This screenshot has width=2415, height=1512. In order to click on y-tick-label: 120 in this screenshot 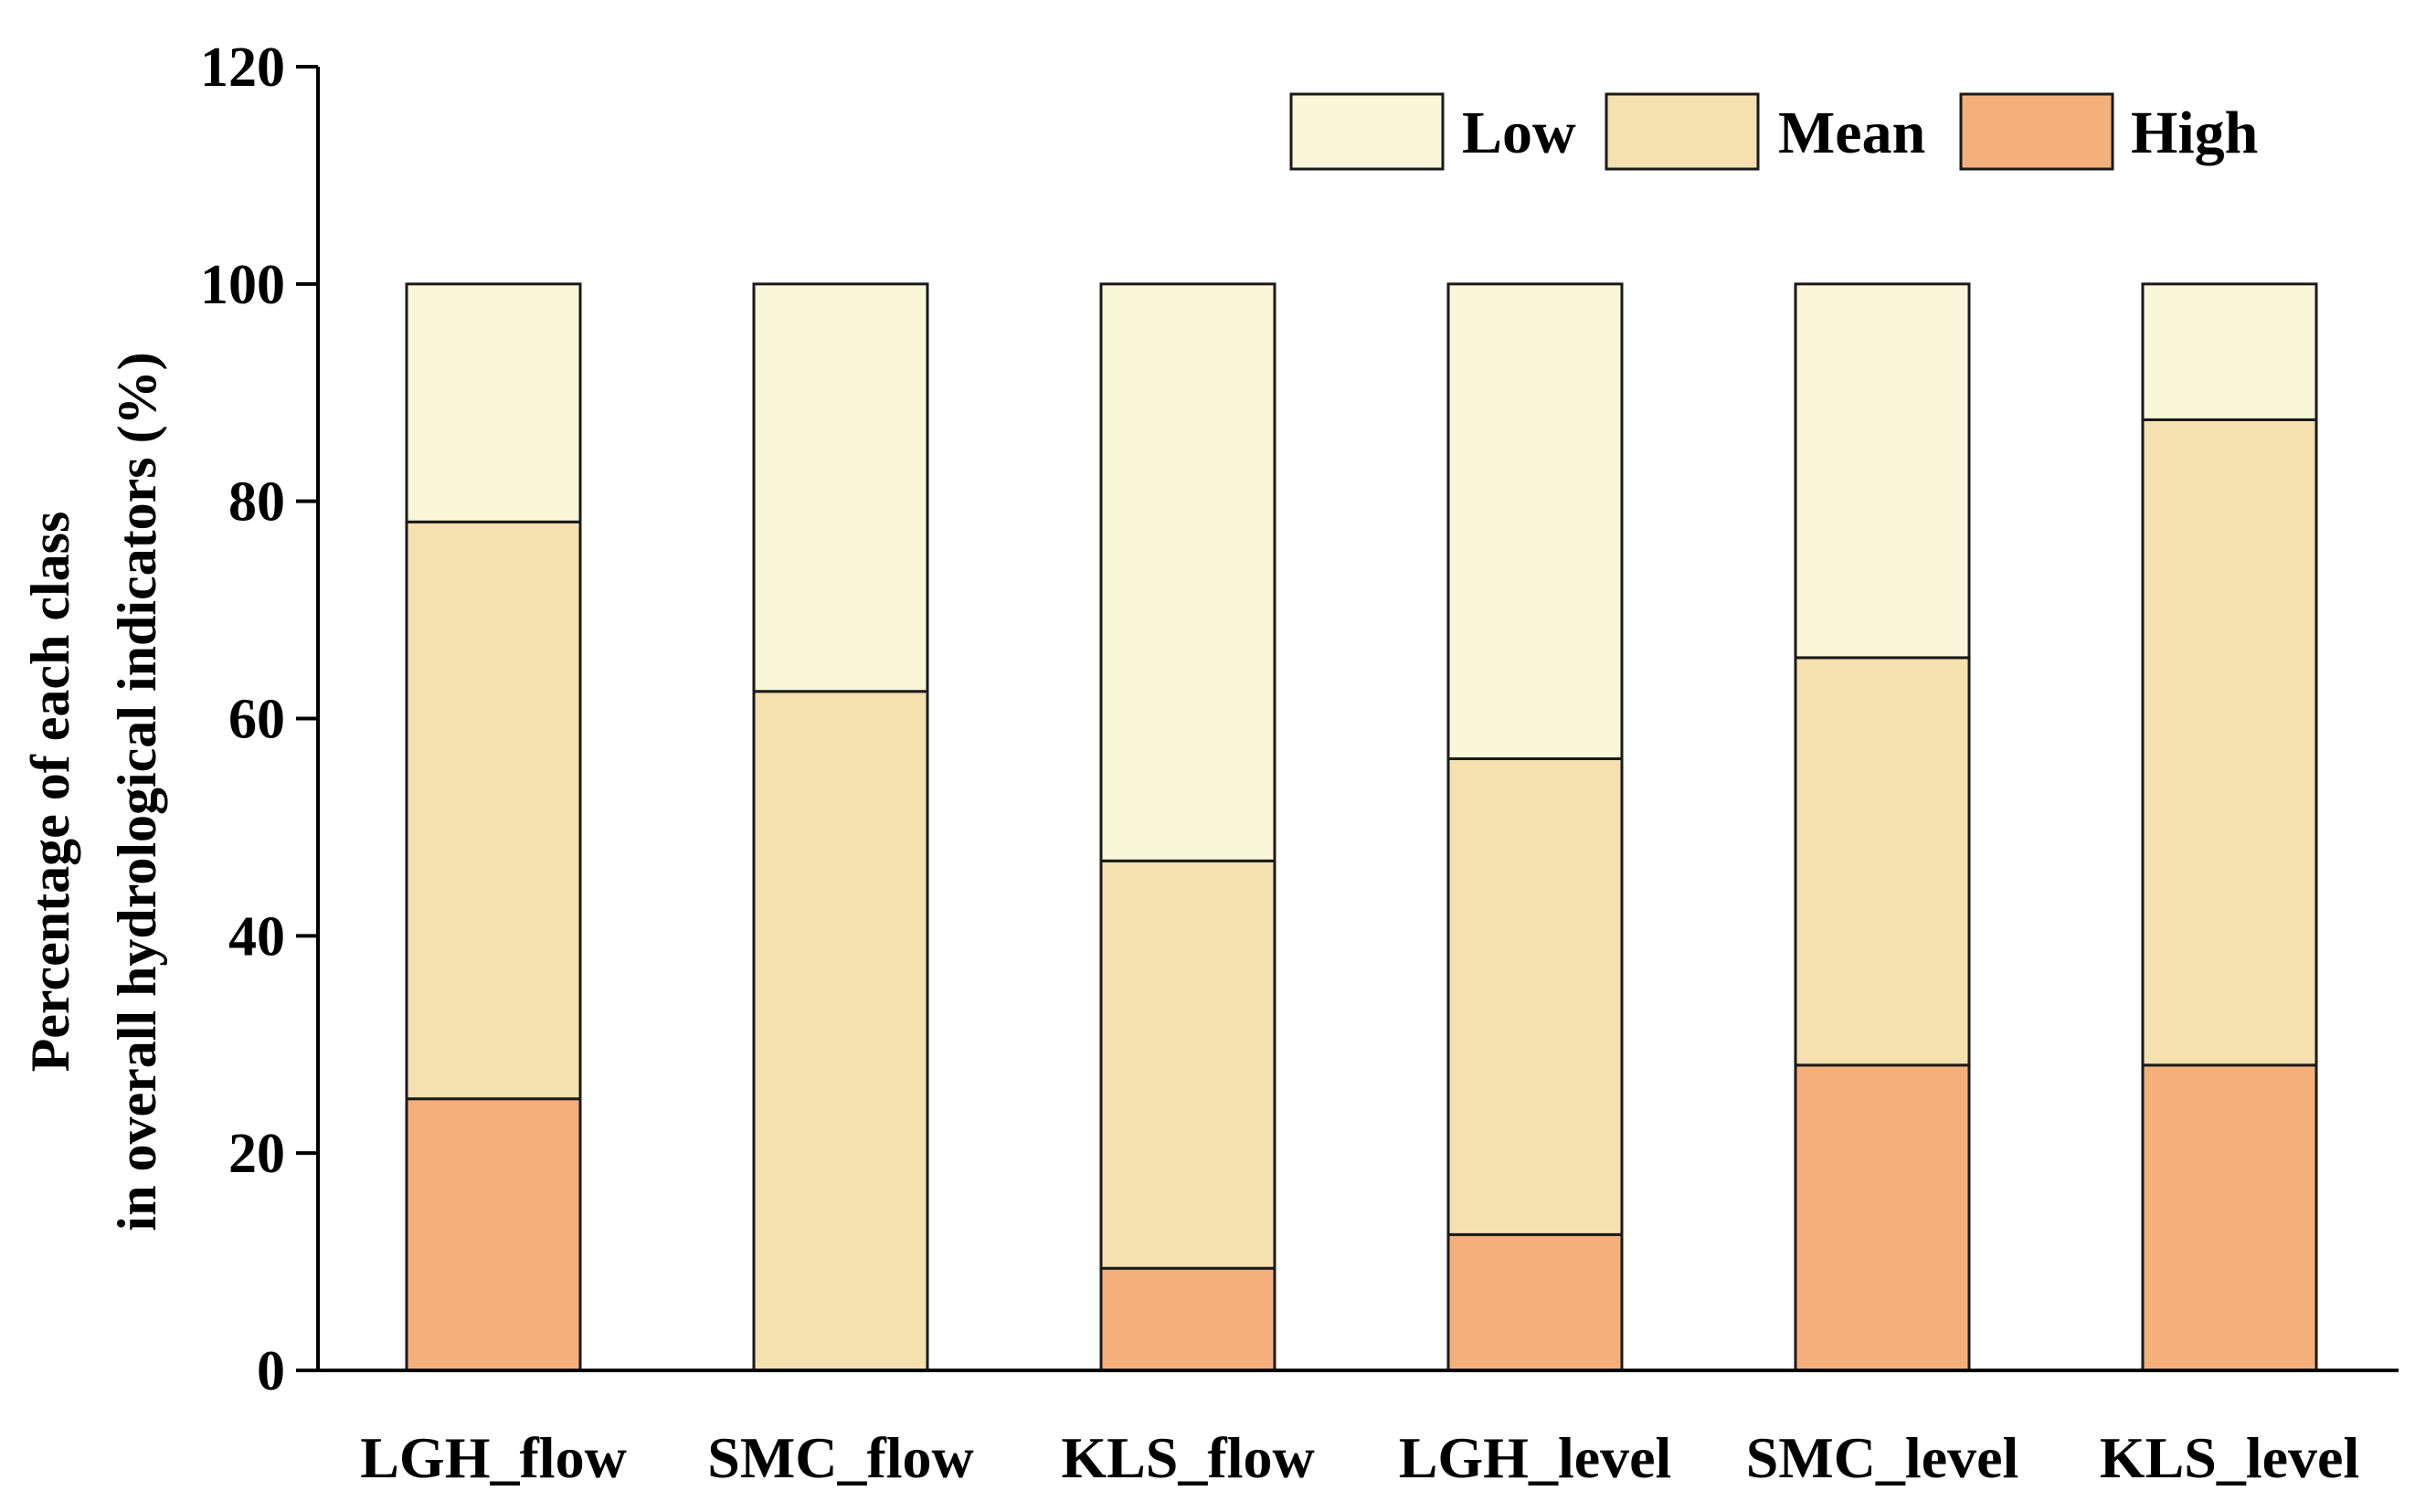, I will do `click(242, 68)`.